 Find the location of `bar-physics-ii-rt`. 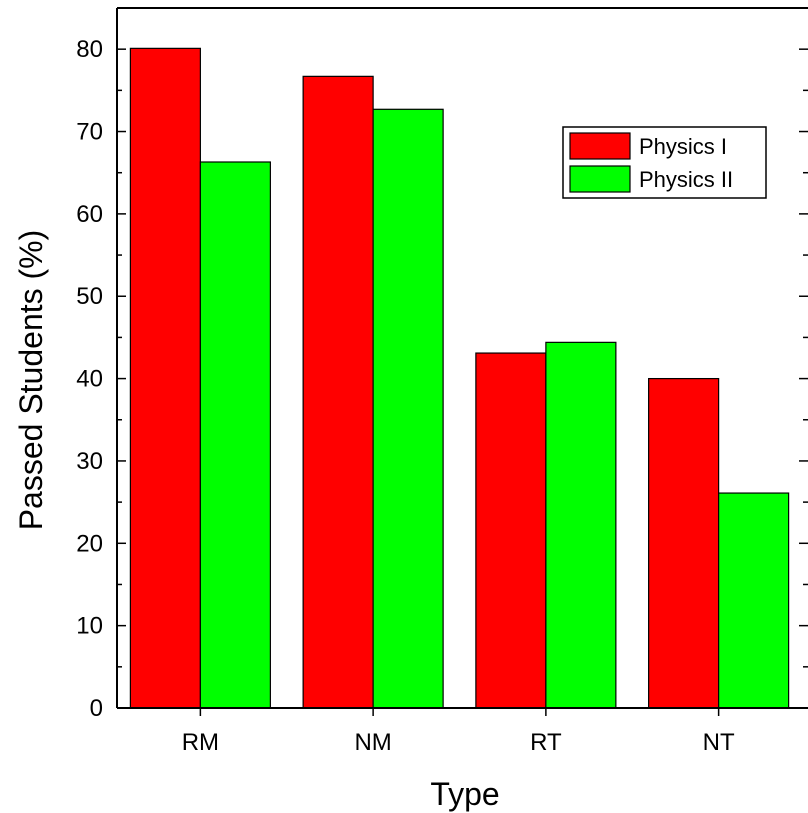

bar-physics-ii-rt is located at coordinates (581, 525).